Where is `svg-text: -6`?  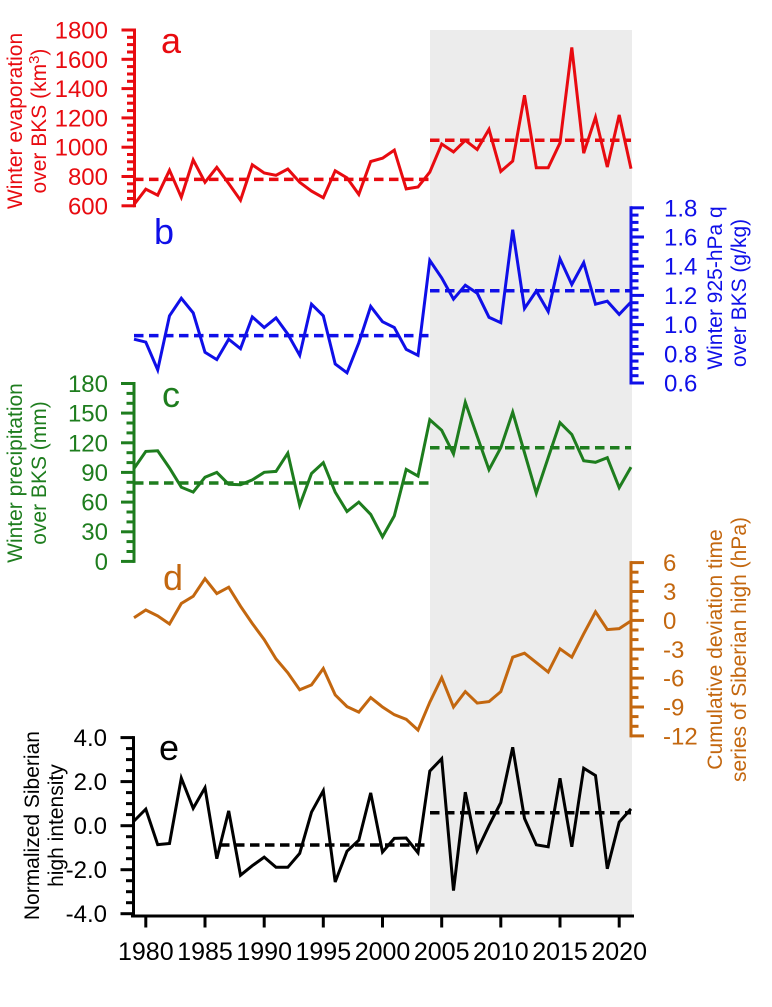
svg-text: -6 is located at coordinates (673, 679).